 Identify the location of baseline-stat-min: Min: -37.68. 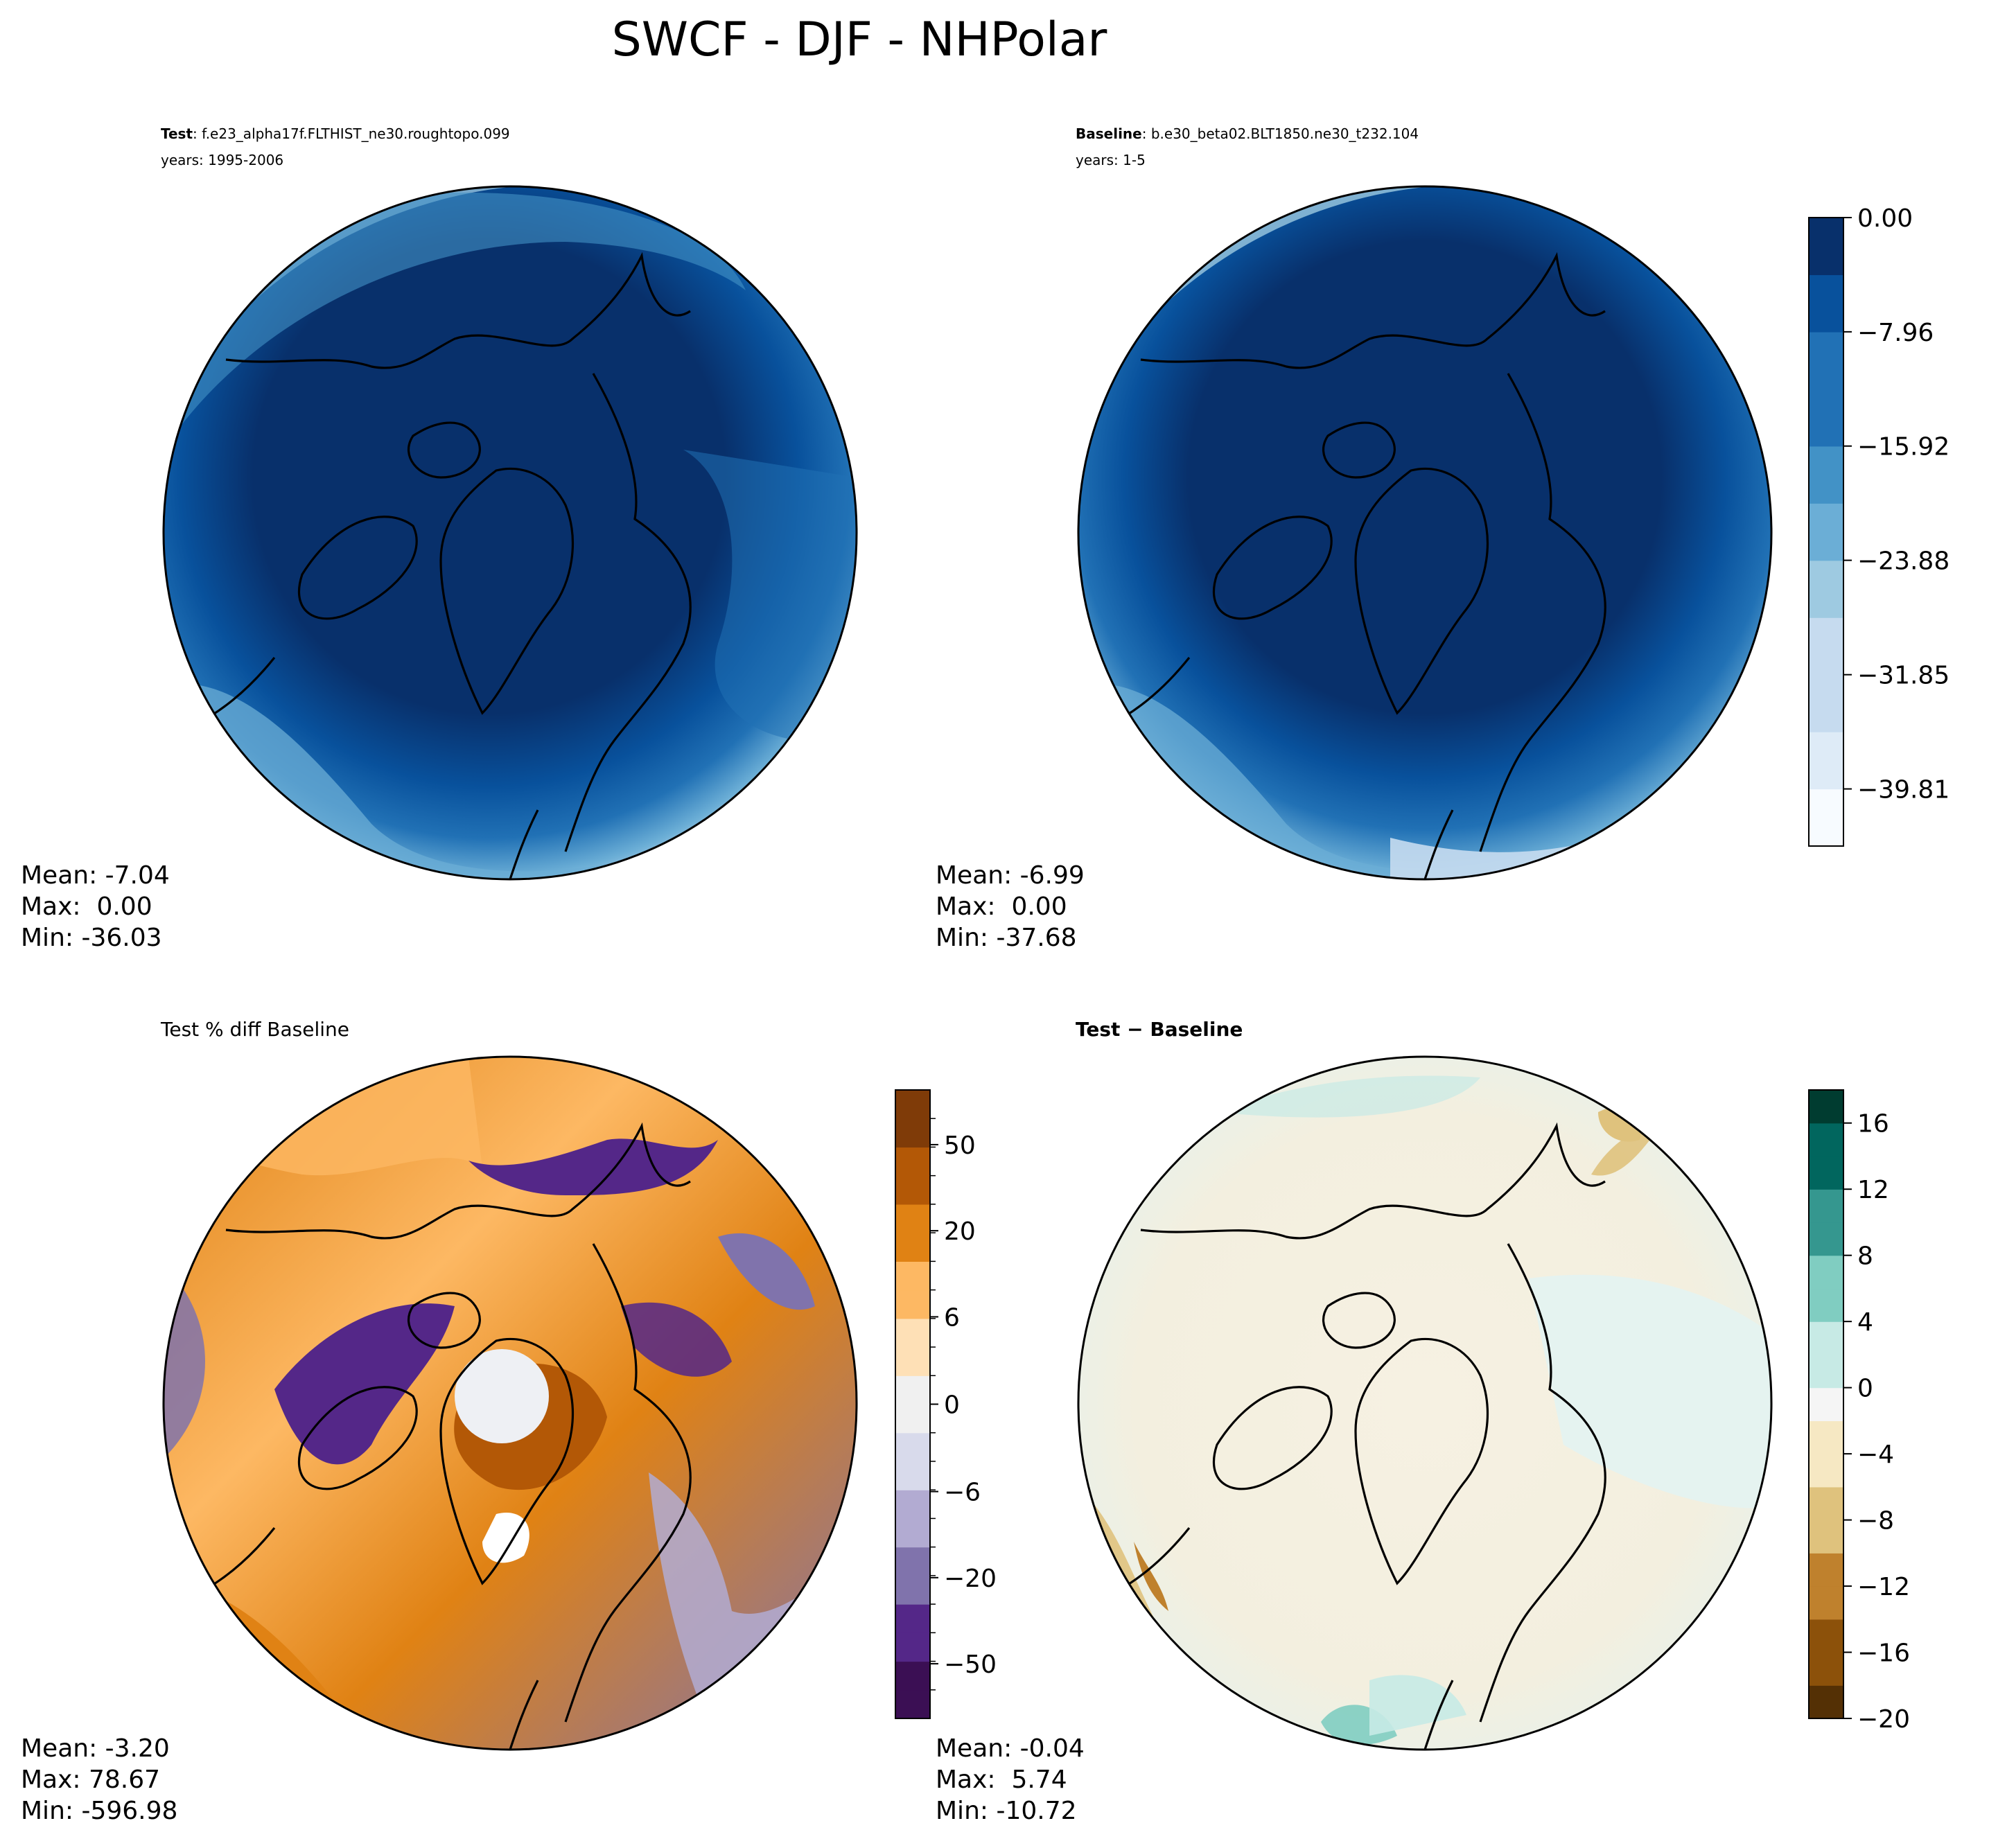
(1007, 938).